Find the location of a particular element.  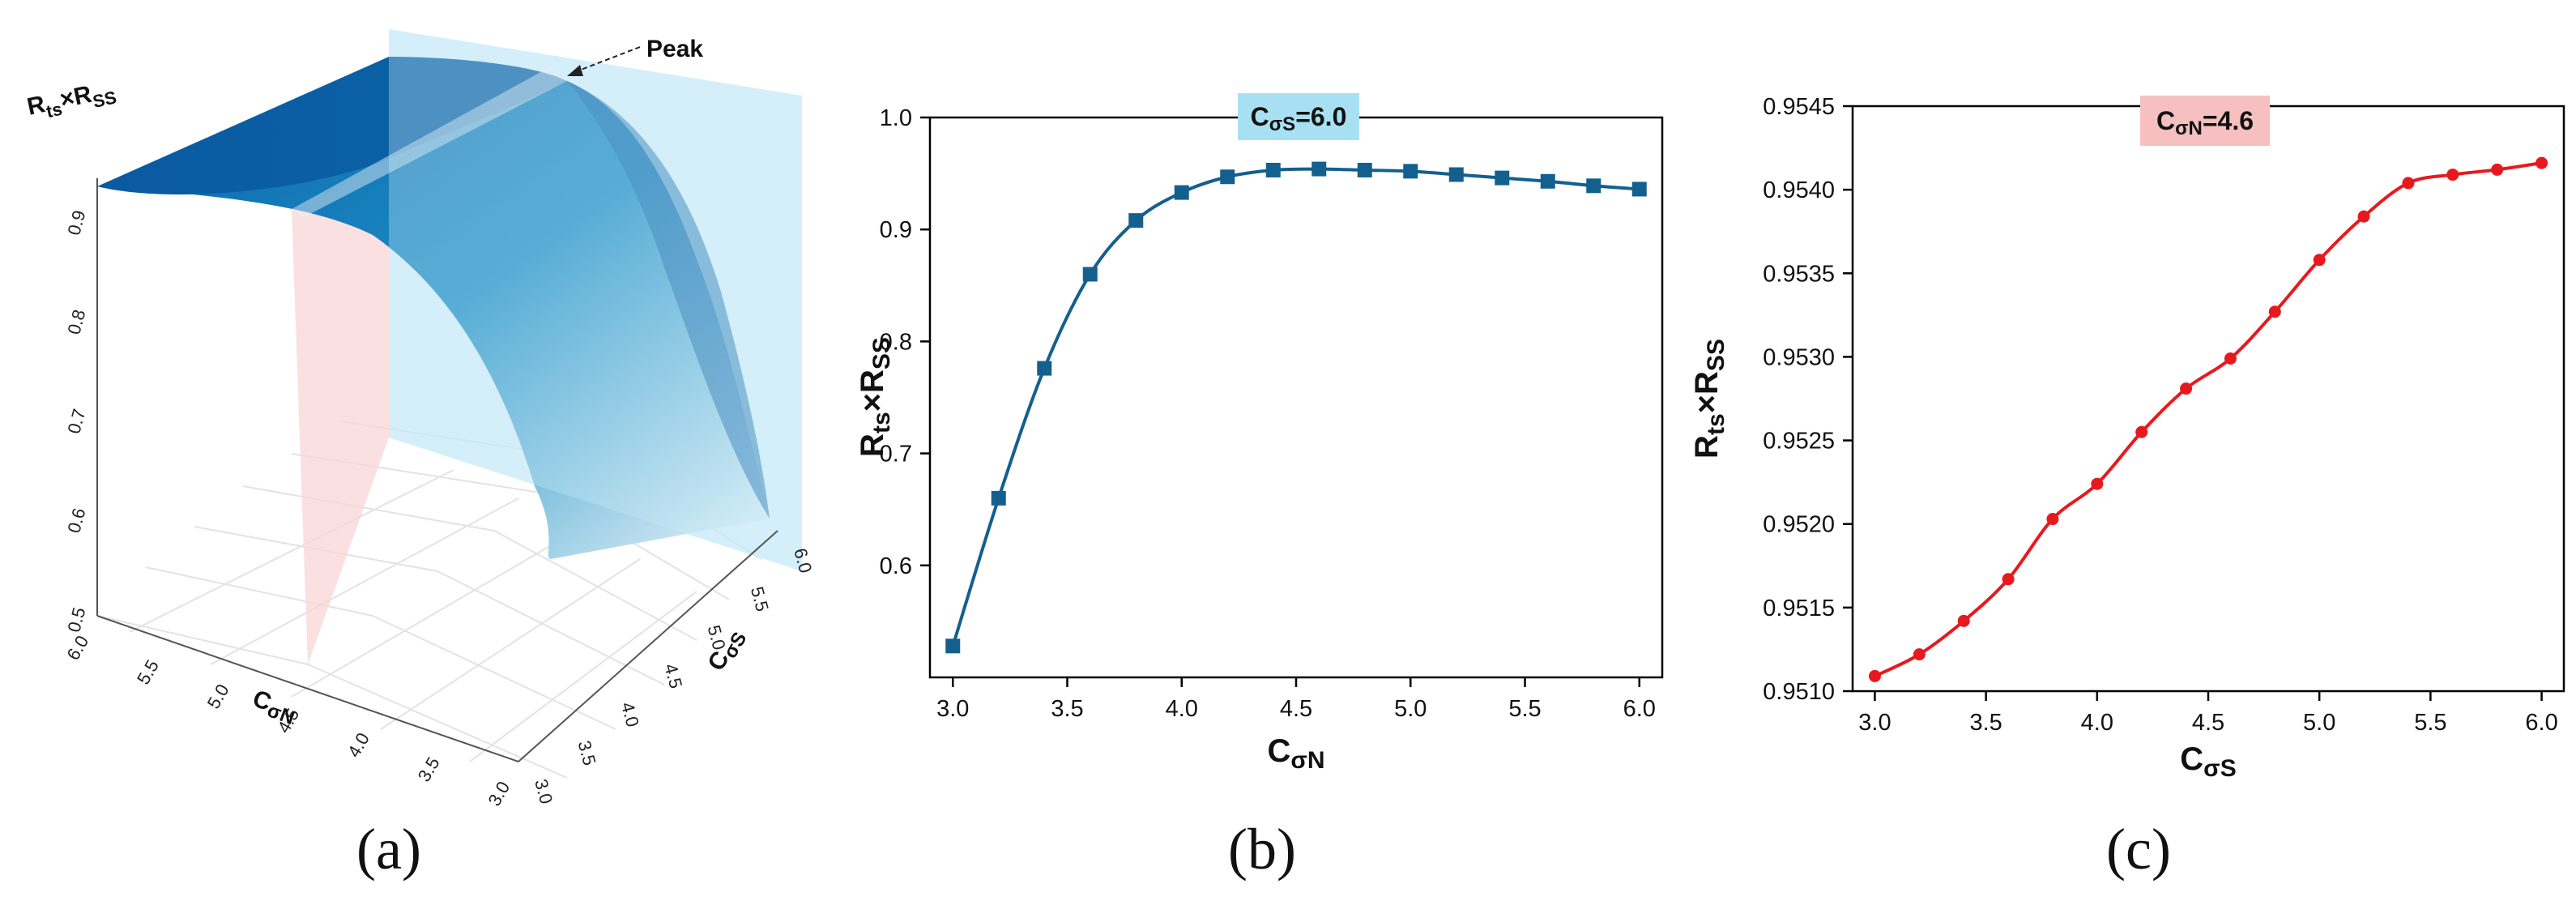

y-tick-label: 0.7 is located at coordinates (896, 455).